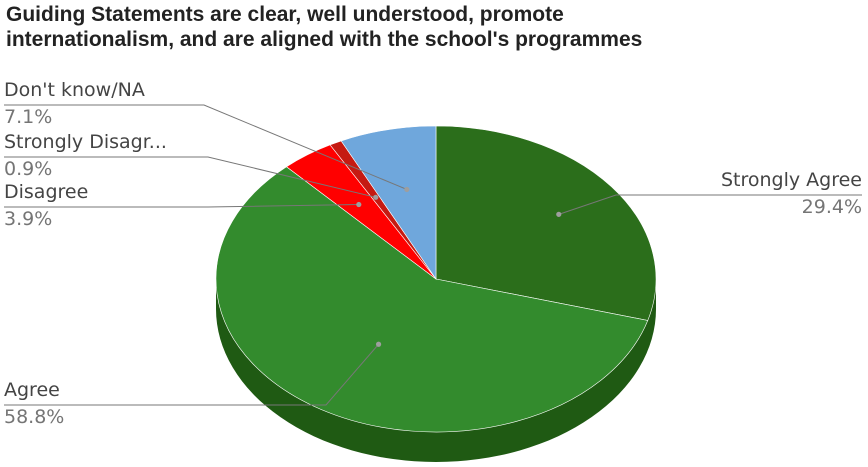 Image resolution: width=868 pixels, height=467 pixels. What do you see at coordinates (832, 207) in the screenshot?
I see `slice-percent-strongly-agree: 29.4%` at bounding box center [832, 207].